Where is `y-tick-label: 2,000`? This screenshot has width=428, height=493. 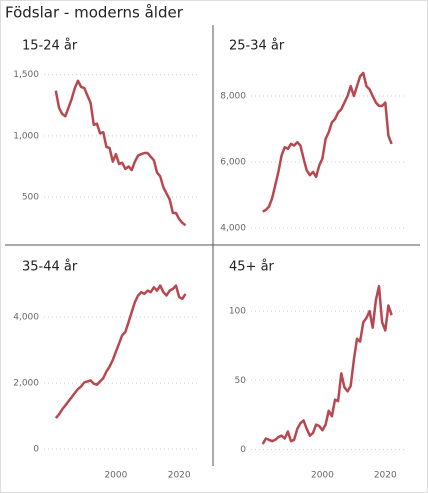 y-tick-label: 2,000 is located at coordinates (26, 384).